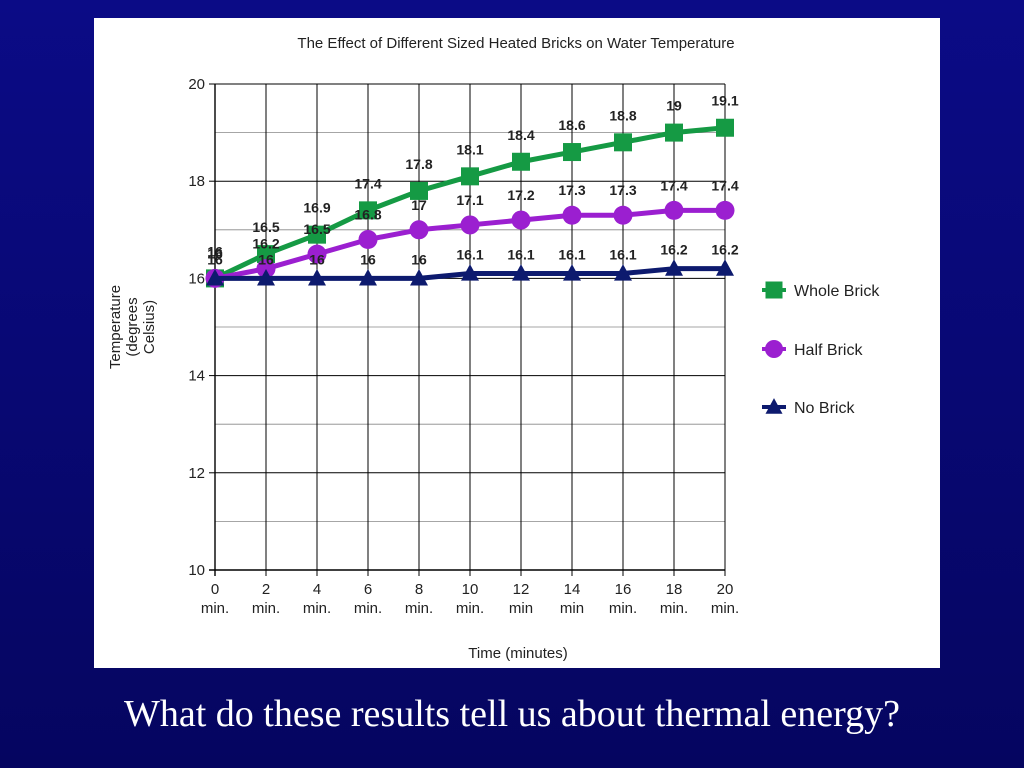 This screenshot has width=1024, height=768. Describe the element at coordinates (196, 376) in the screenshot. I see `y-tick-label: 14` at that location.